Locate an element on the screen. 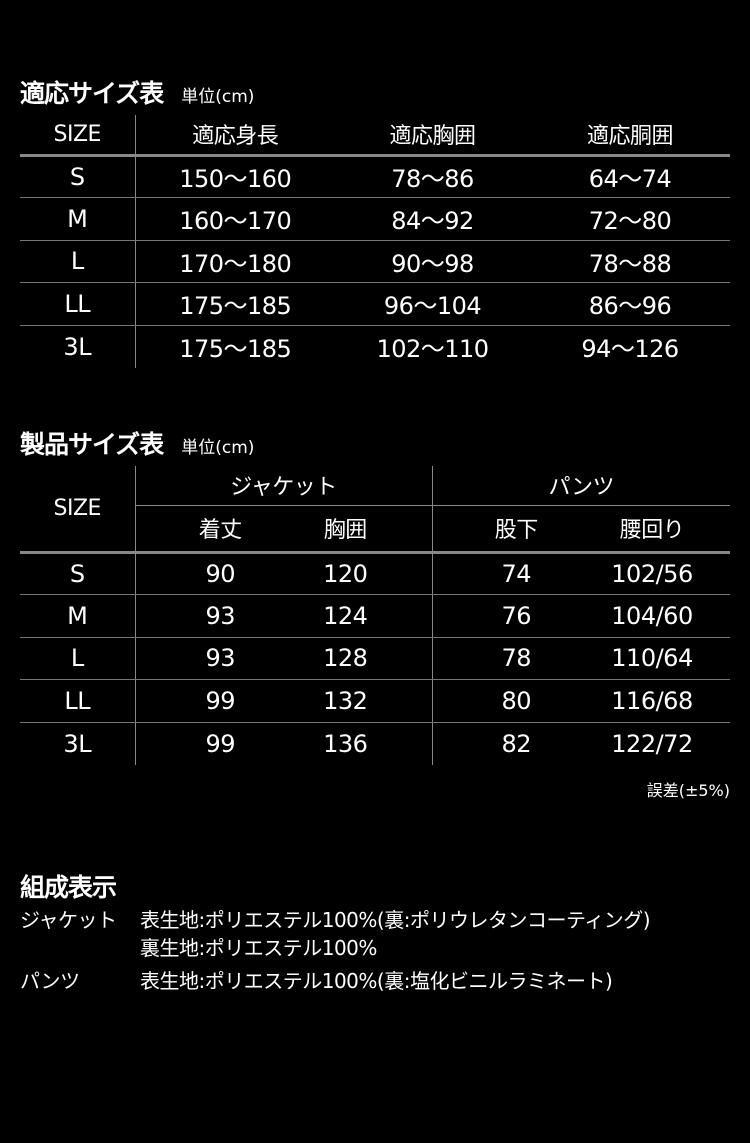  cell: 124 is located at coordinates (369, 616).